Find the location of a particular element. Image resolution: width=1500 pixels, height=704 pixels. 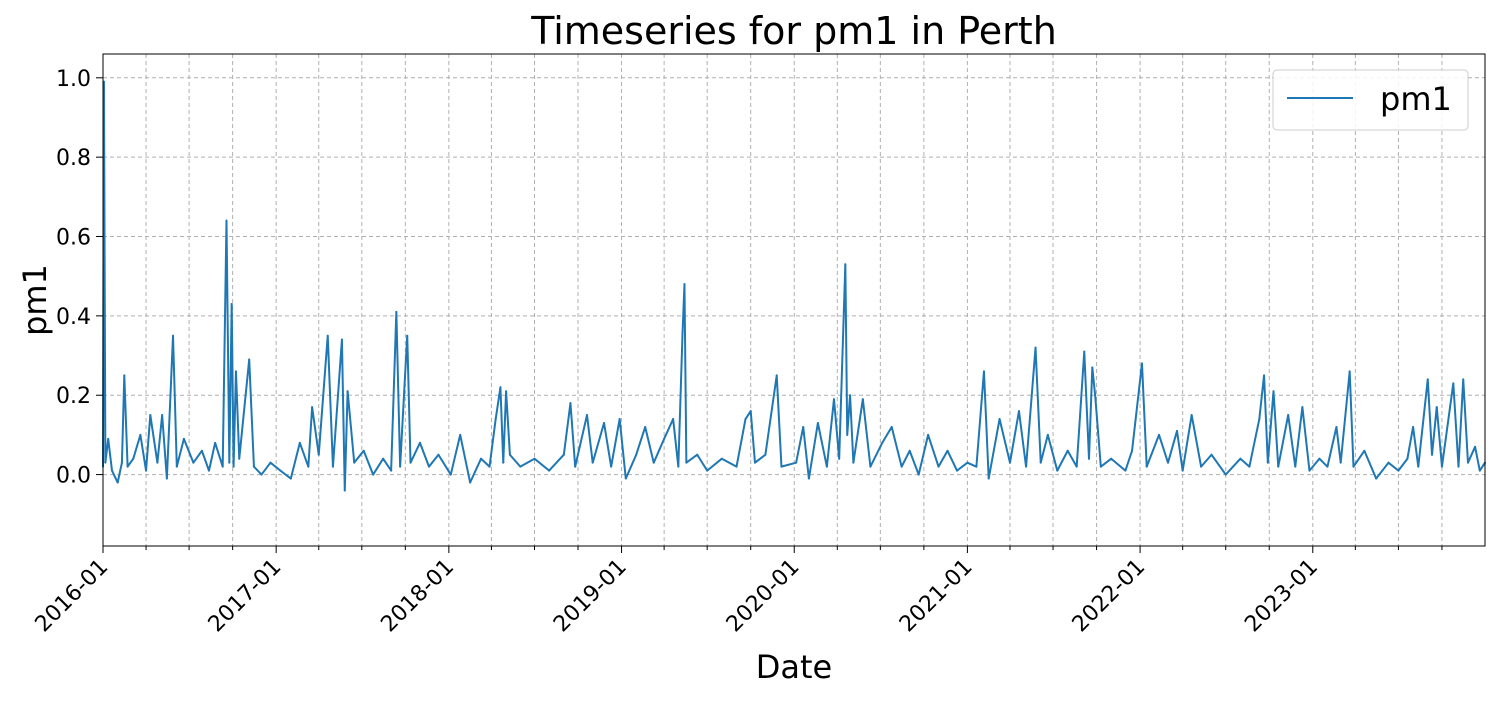

x-tick-label: 2017-01 is located at coordinates (245, 596).